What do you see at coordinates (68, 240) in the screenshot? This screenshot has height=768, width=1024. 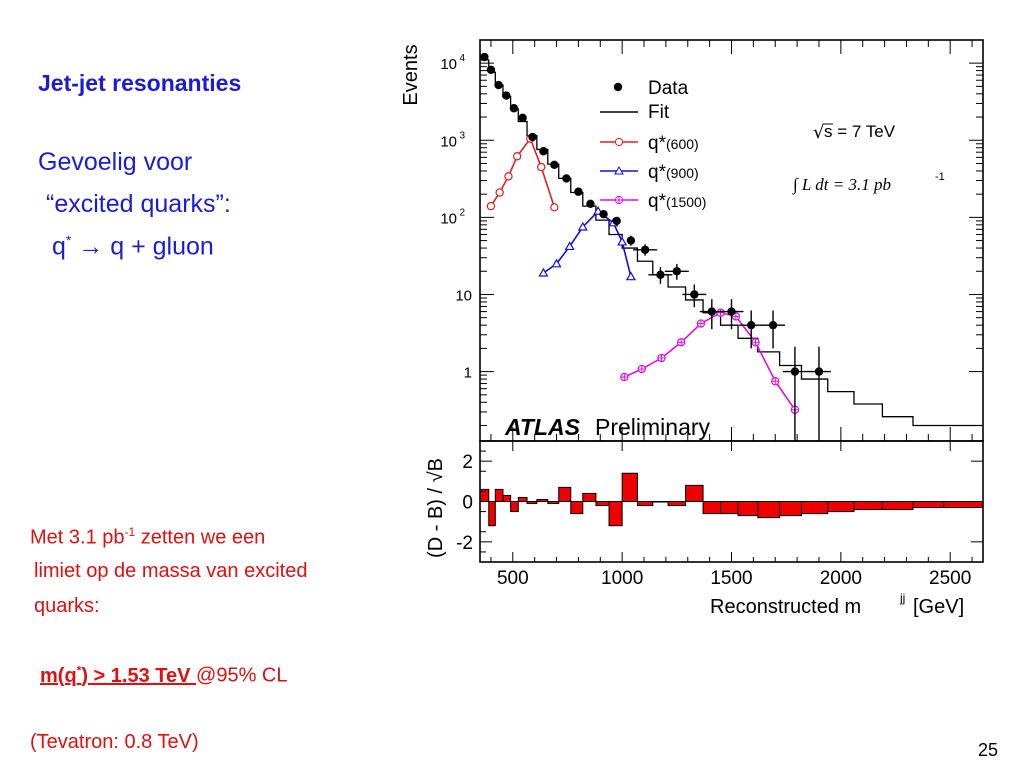 I see `star-sup: *` at bounding box center [68, 240].